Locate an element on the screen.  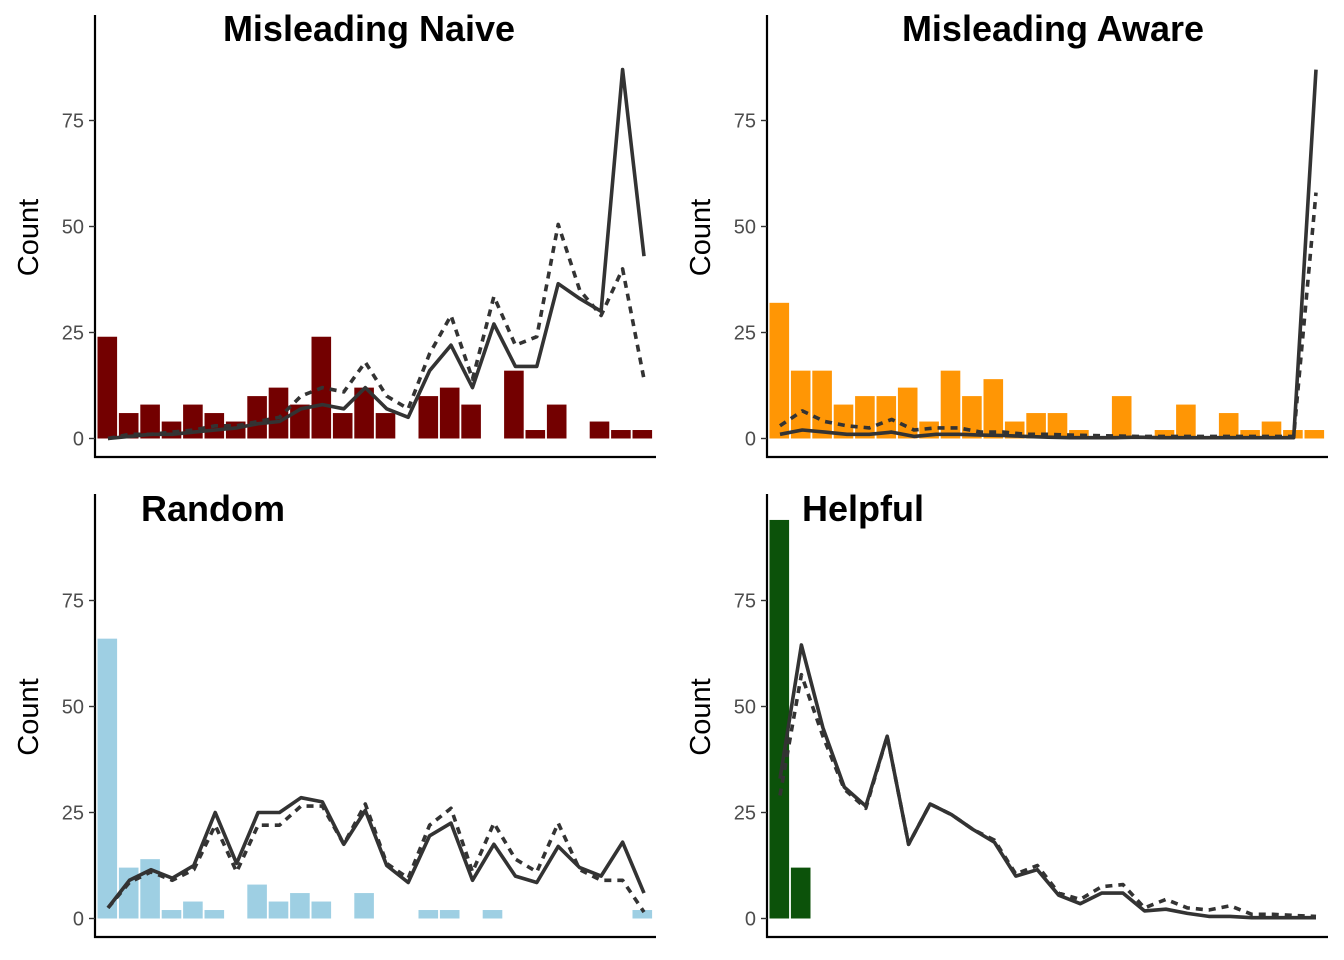
panel-title: Misleading Naive is located at coordinates (369, 28).